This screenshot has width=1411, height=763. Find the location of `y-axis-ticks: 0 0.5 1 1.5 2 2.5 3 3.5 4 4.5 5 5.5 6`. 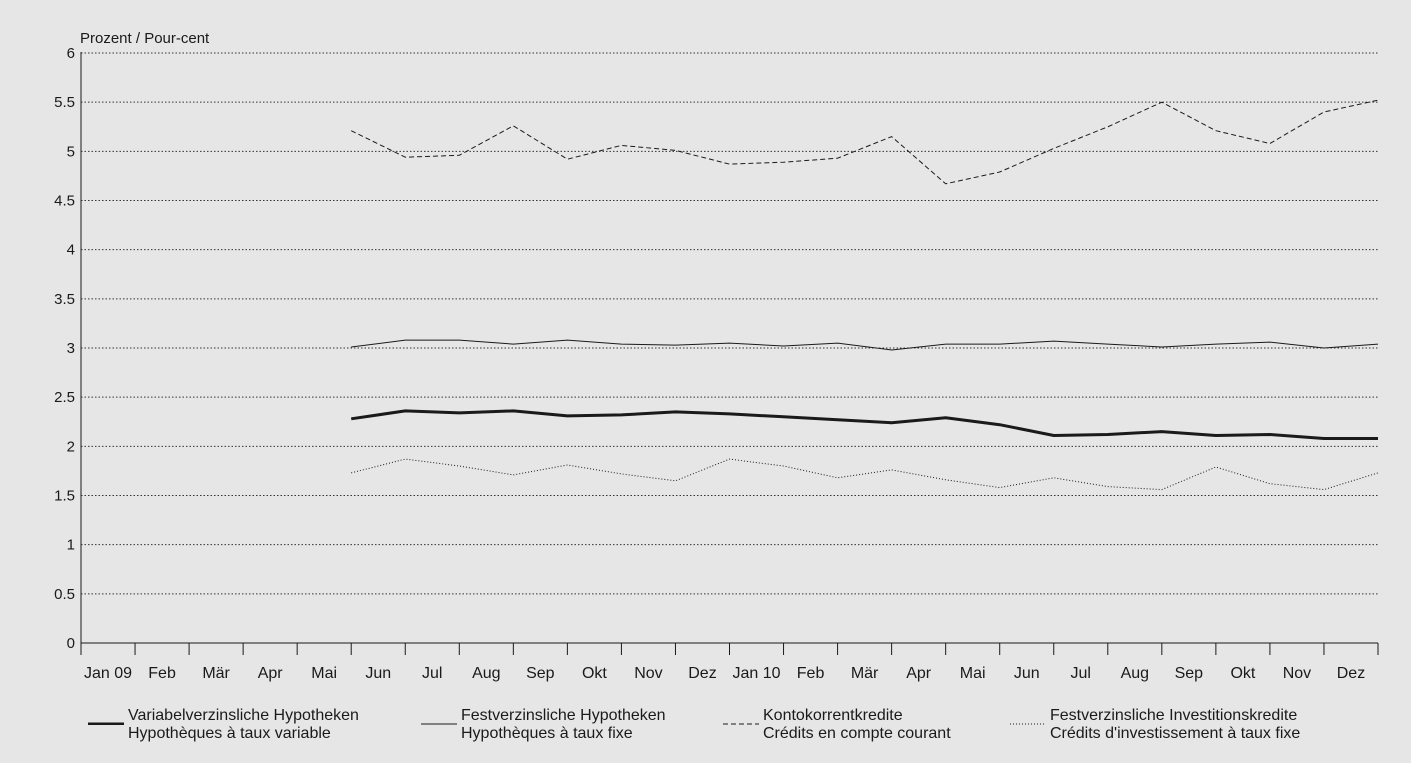

y-axis-ticks: 0 0.5 1 1.5 2 2.5 3 3.5 4 4.5 5 5.5 6 is located at coordinates (64, 348).